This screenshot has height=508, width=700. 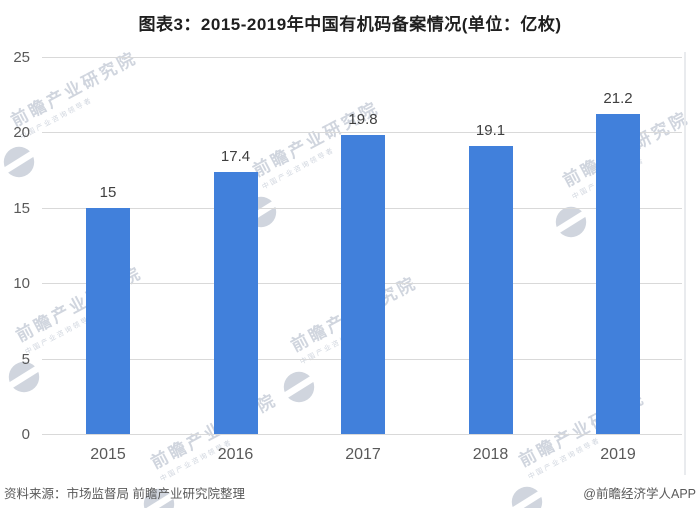 What do you see at coordinates (21, 133) in the screenshot?
I see `y-tick-label: 20` at bounding box center [21, 133].